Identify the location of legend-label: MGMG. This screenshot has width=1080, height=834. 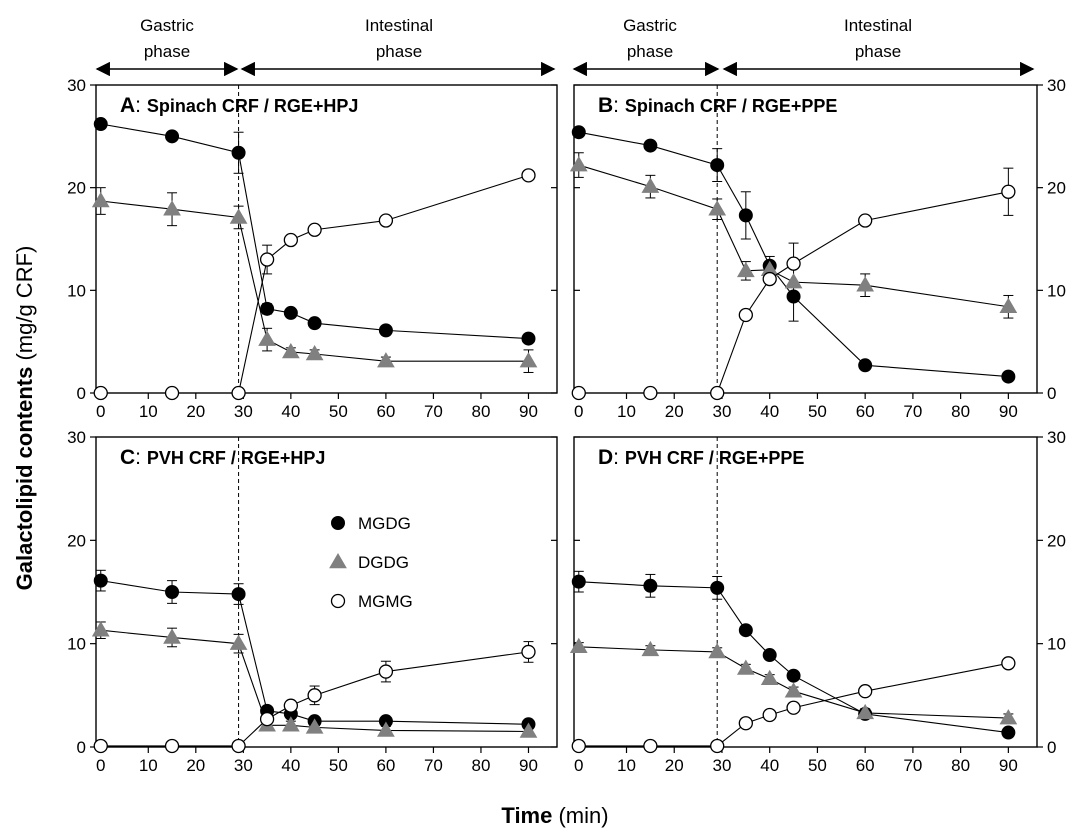
(385, 601).